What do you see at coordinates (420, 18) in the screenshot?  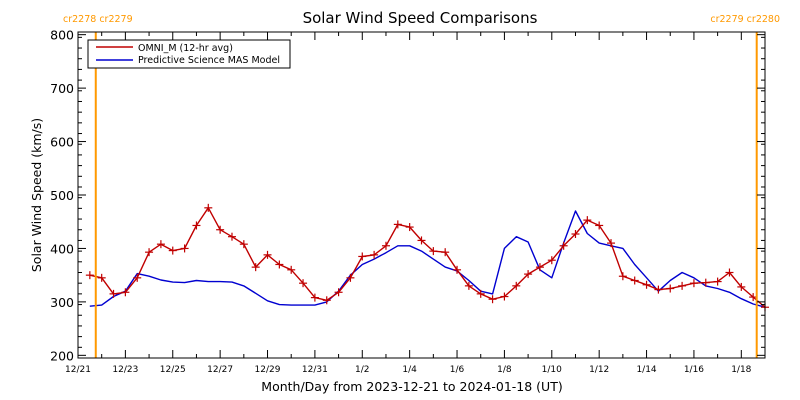 I see `chart-title: Solar Wind Speed Comparisons` at bounding box center [420, 18].